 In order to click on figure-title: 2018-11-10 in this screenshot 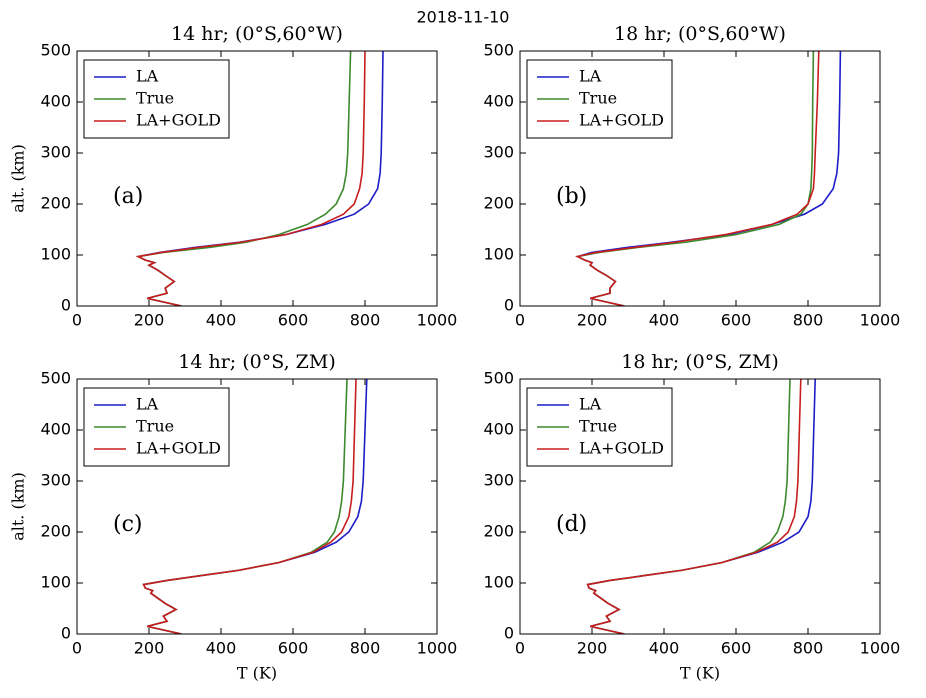, I will do `click(463, 17)`.